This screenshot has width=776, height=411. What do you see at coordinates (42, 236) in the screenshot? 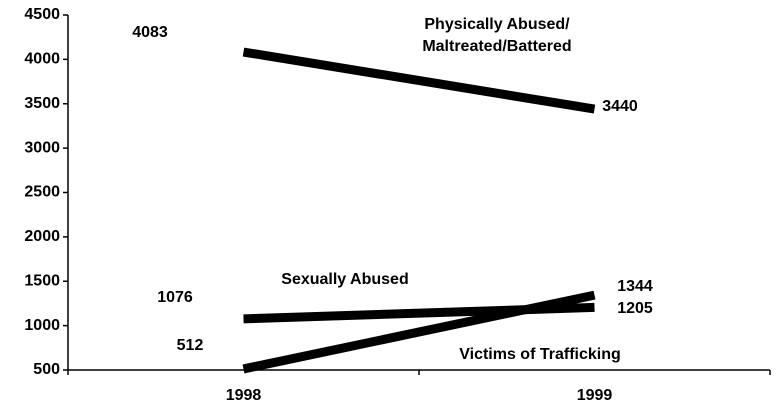
I see `y-tick-label: 2000` at bounding box center [42, 236].